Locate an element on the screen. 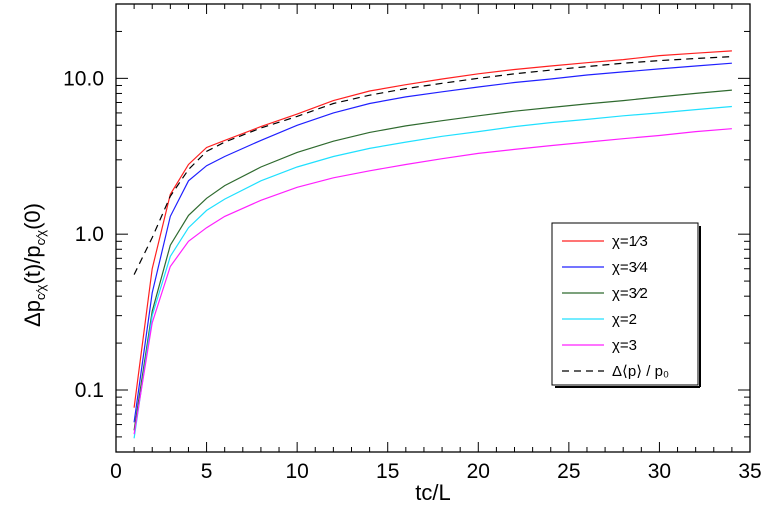  y-axis-title: Δpc⁄χ(t)/pc⁄χ(0) is located at coordinates (34, 265).